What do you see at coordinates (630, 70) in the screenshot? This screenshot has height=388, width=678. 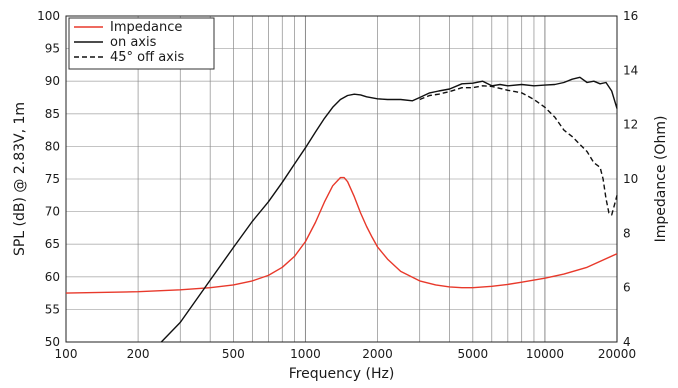 I see `y2-tick-label: 14` at bounding box center [630, 70].